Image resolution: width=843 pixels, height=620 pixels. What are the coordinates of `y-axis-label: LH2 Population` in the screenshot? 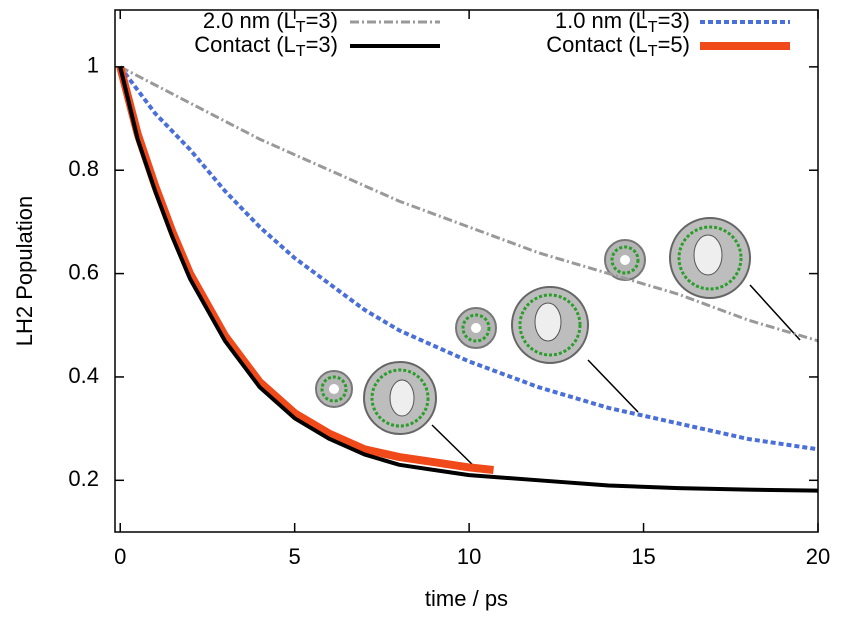 It's located at (24, 271).